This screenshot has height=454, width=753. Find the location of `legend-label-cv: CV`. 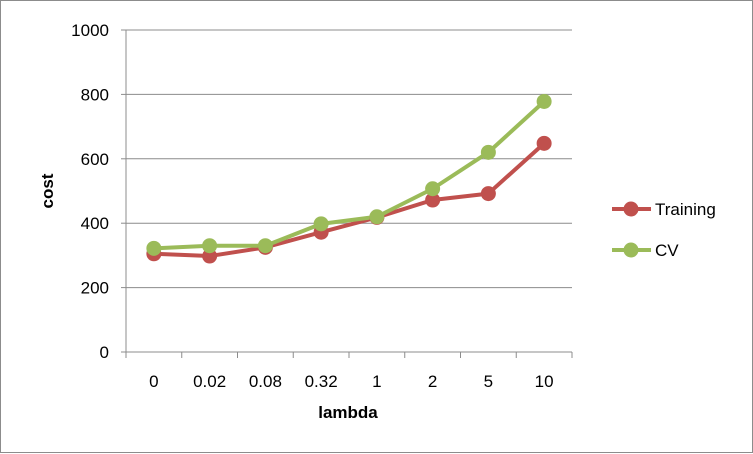

legend-label-cv: CV is located at coordinates (667, 250).